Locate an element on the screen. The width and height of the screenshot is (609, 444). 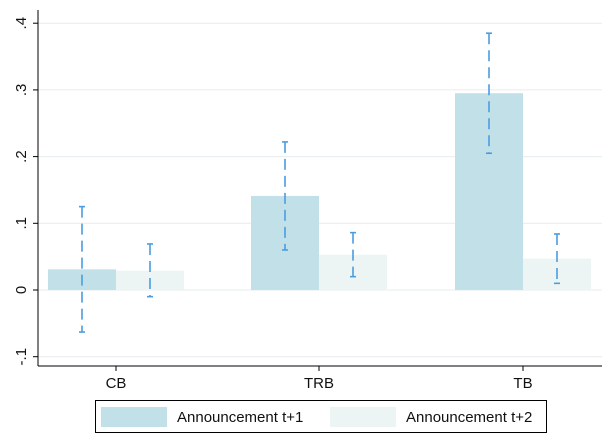
legend-item-series-1: Announcement t+1 is located at coordinates (202, 417).